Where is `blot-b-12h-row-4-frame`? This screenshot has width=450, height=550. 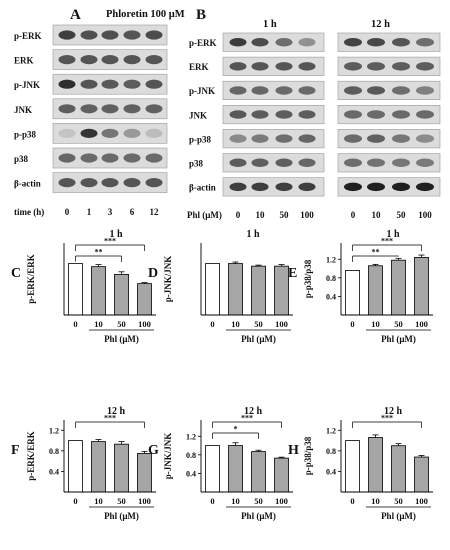
blot-b-12h-row-4-frame is located at coordinates (389, 139).